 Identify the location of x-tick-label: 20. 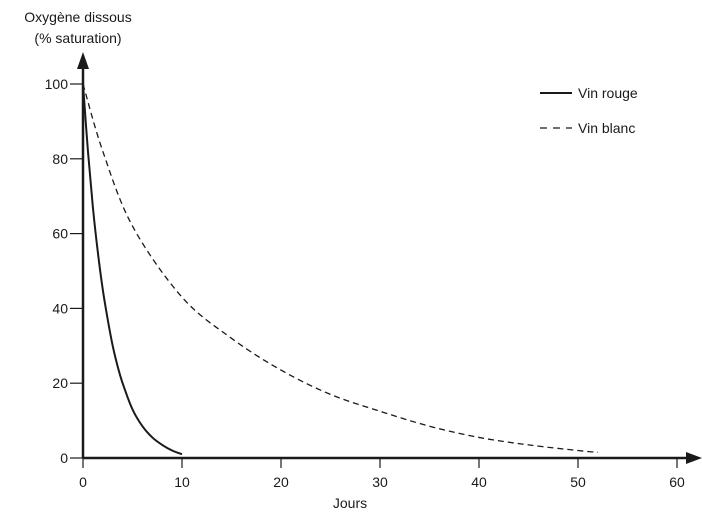
(281, 482).